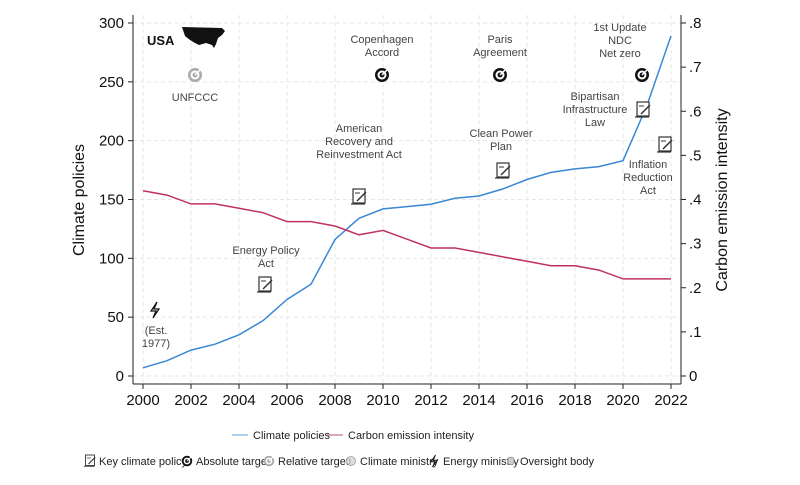 Image resolution: width=800 pixels, height=485 pixels. What do you see at coordinates (501, 147) in the screenshot?
I see `annotation-label: Plan` at bounding box center [501, 147].